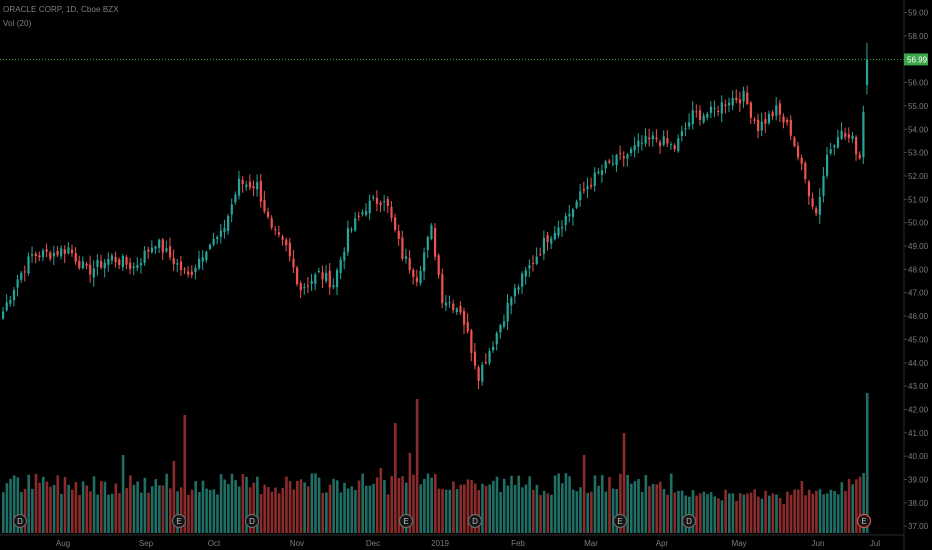 Image resolution: width=932 pixels, height=550 pixels. I want to click on event-marker-circle, so click(620, 521).